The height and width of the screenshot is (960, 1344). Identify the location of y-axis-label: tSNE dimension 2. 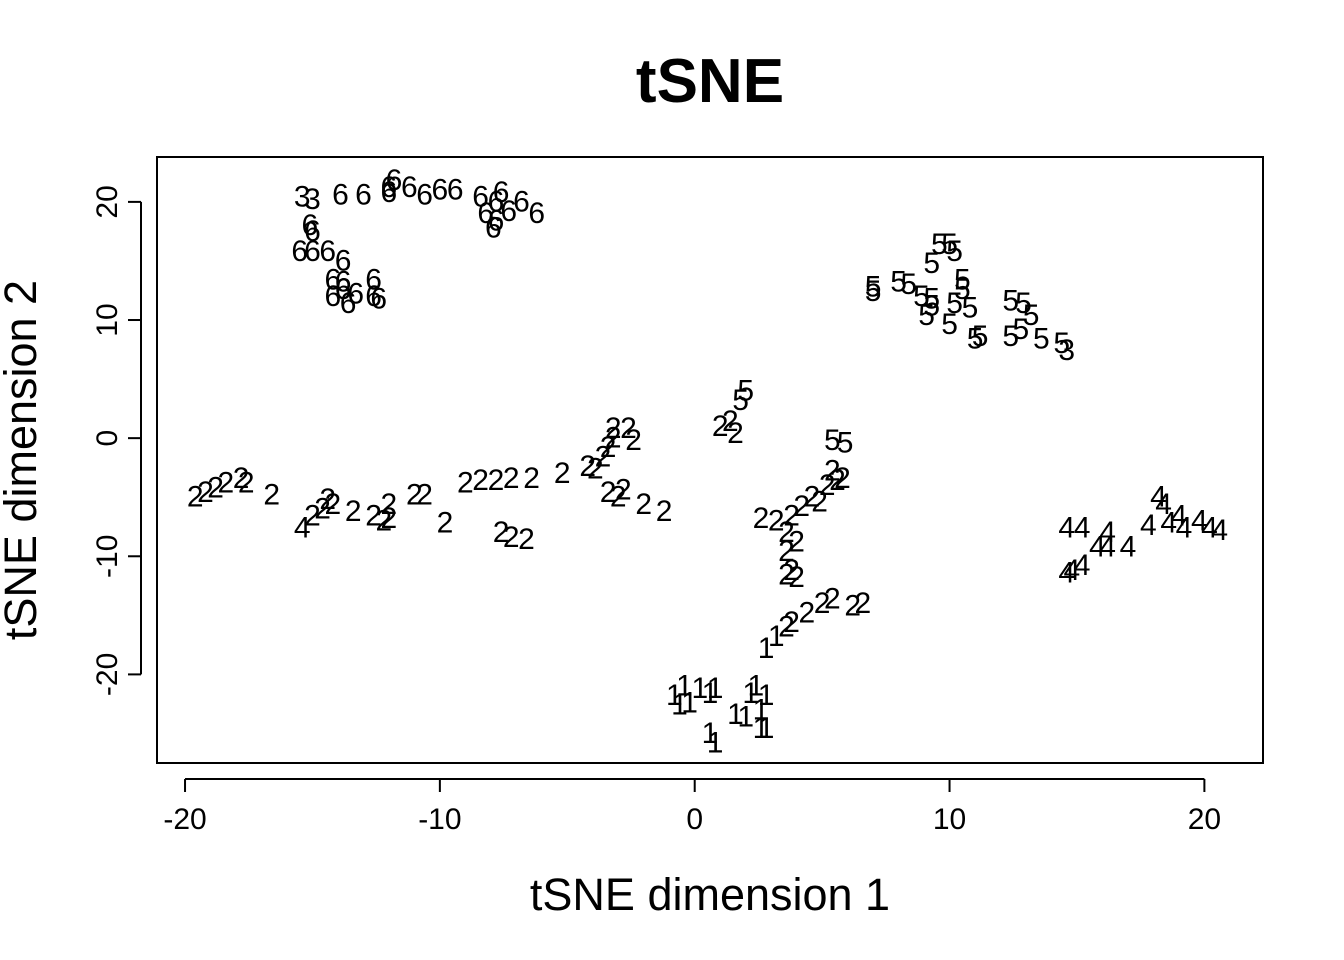
(23, 460).